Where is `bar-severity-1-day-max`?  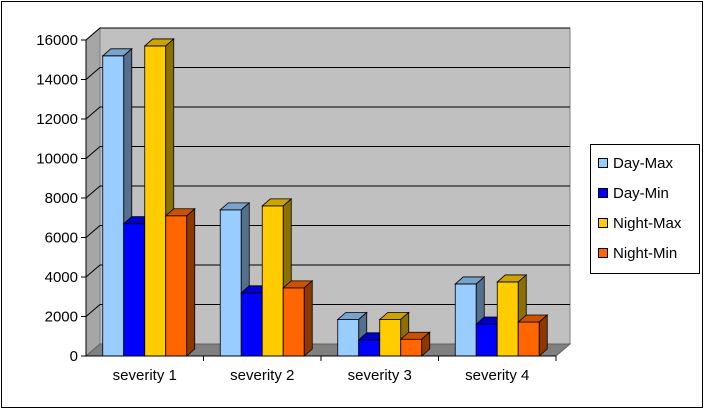
bar-severity-1-day-max is located at coordinates (117, 202).